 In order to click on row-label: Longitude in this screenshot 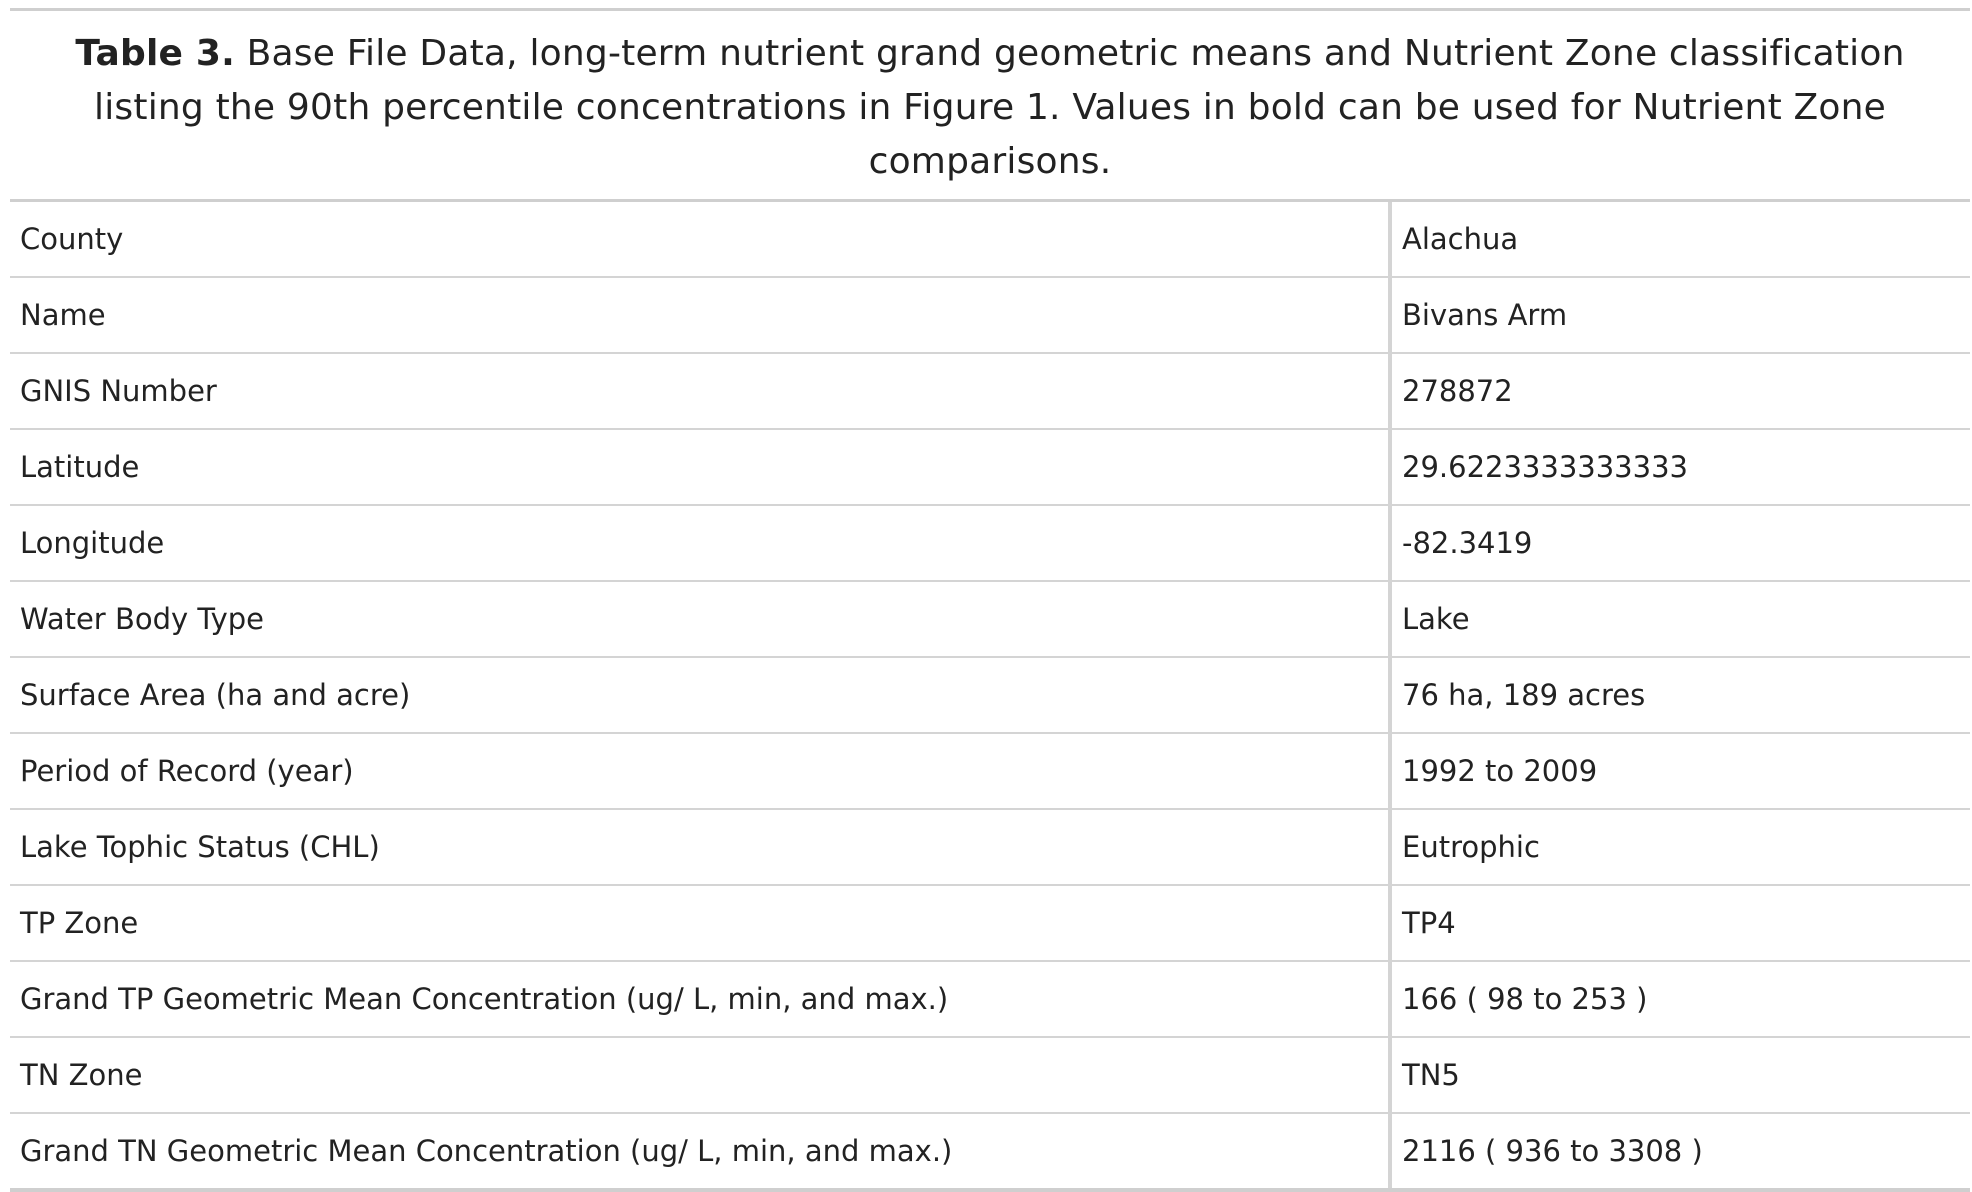, I will do `click(700, 543)`.